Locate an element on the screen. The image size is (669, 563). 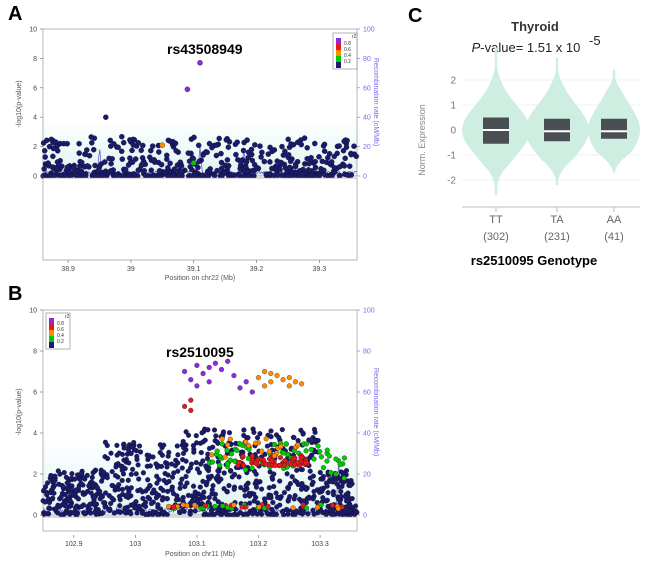
panel-letter-a: A is located at coordinates (15, 14).